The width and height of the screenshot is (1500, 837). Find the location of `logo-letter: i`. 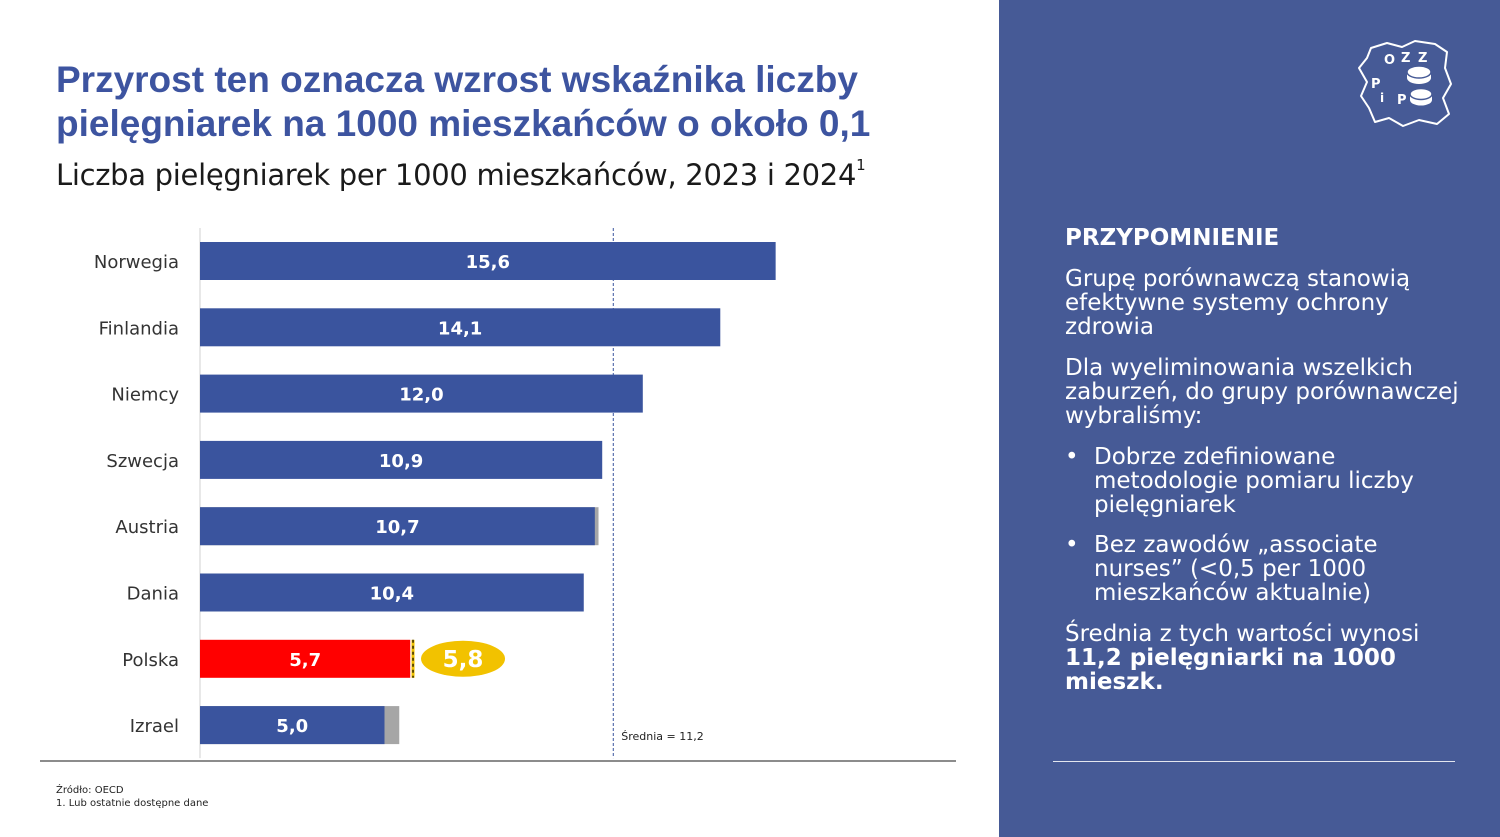

logo-letter: i is located at coordinates (1382, 98).